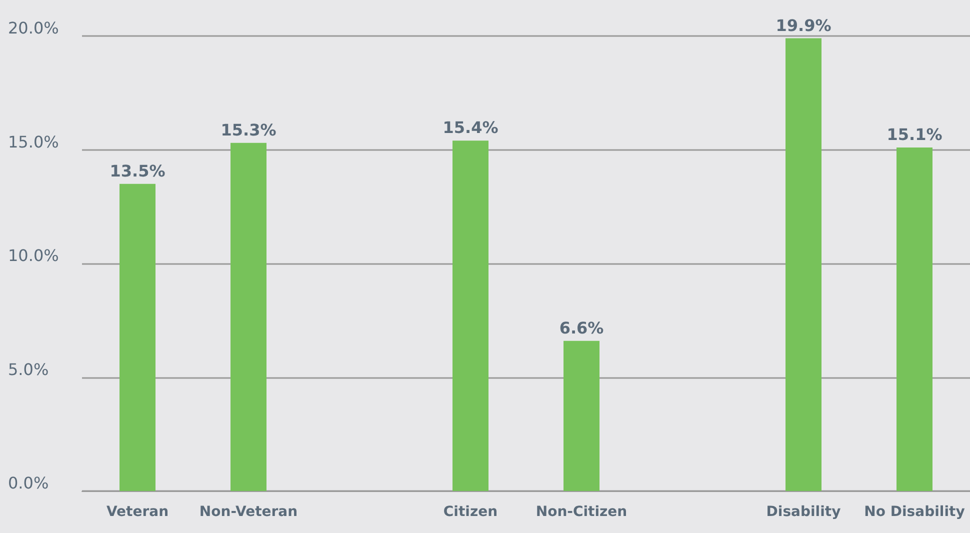 Image resolution: width=970 pixels, height=533 pixels. I want to click on x-tick-label: No Disability, so click(914, 512).